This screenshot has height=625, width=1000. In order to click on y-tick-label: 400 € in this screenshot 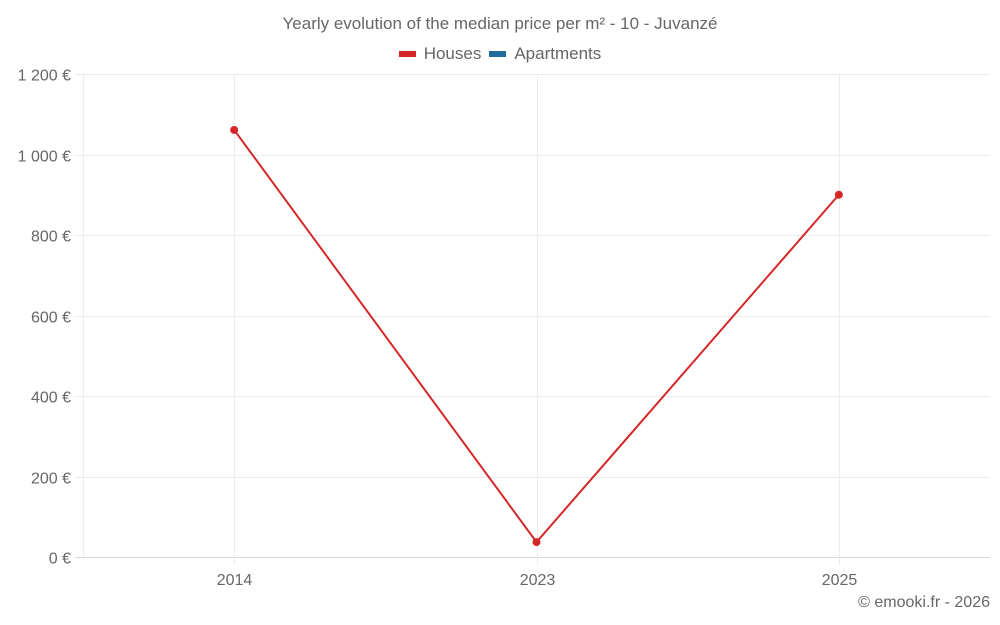, I will do `click(51, 398)`.